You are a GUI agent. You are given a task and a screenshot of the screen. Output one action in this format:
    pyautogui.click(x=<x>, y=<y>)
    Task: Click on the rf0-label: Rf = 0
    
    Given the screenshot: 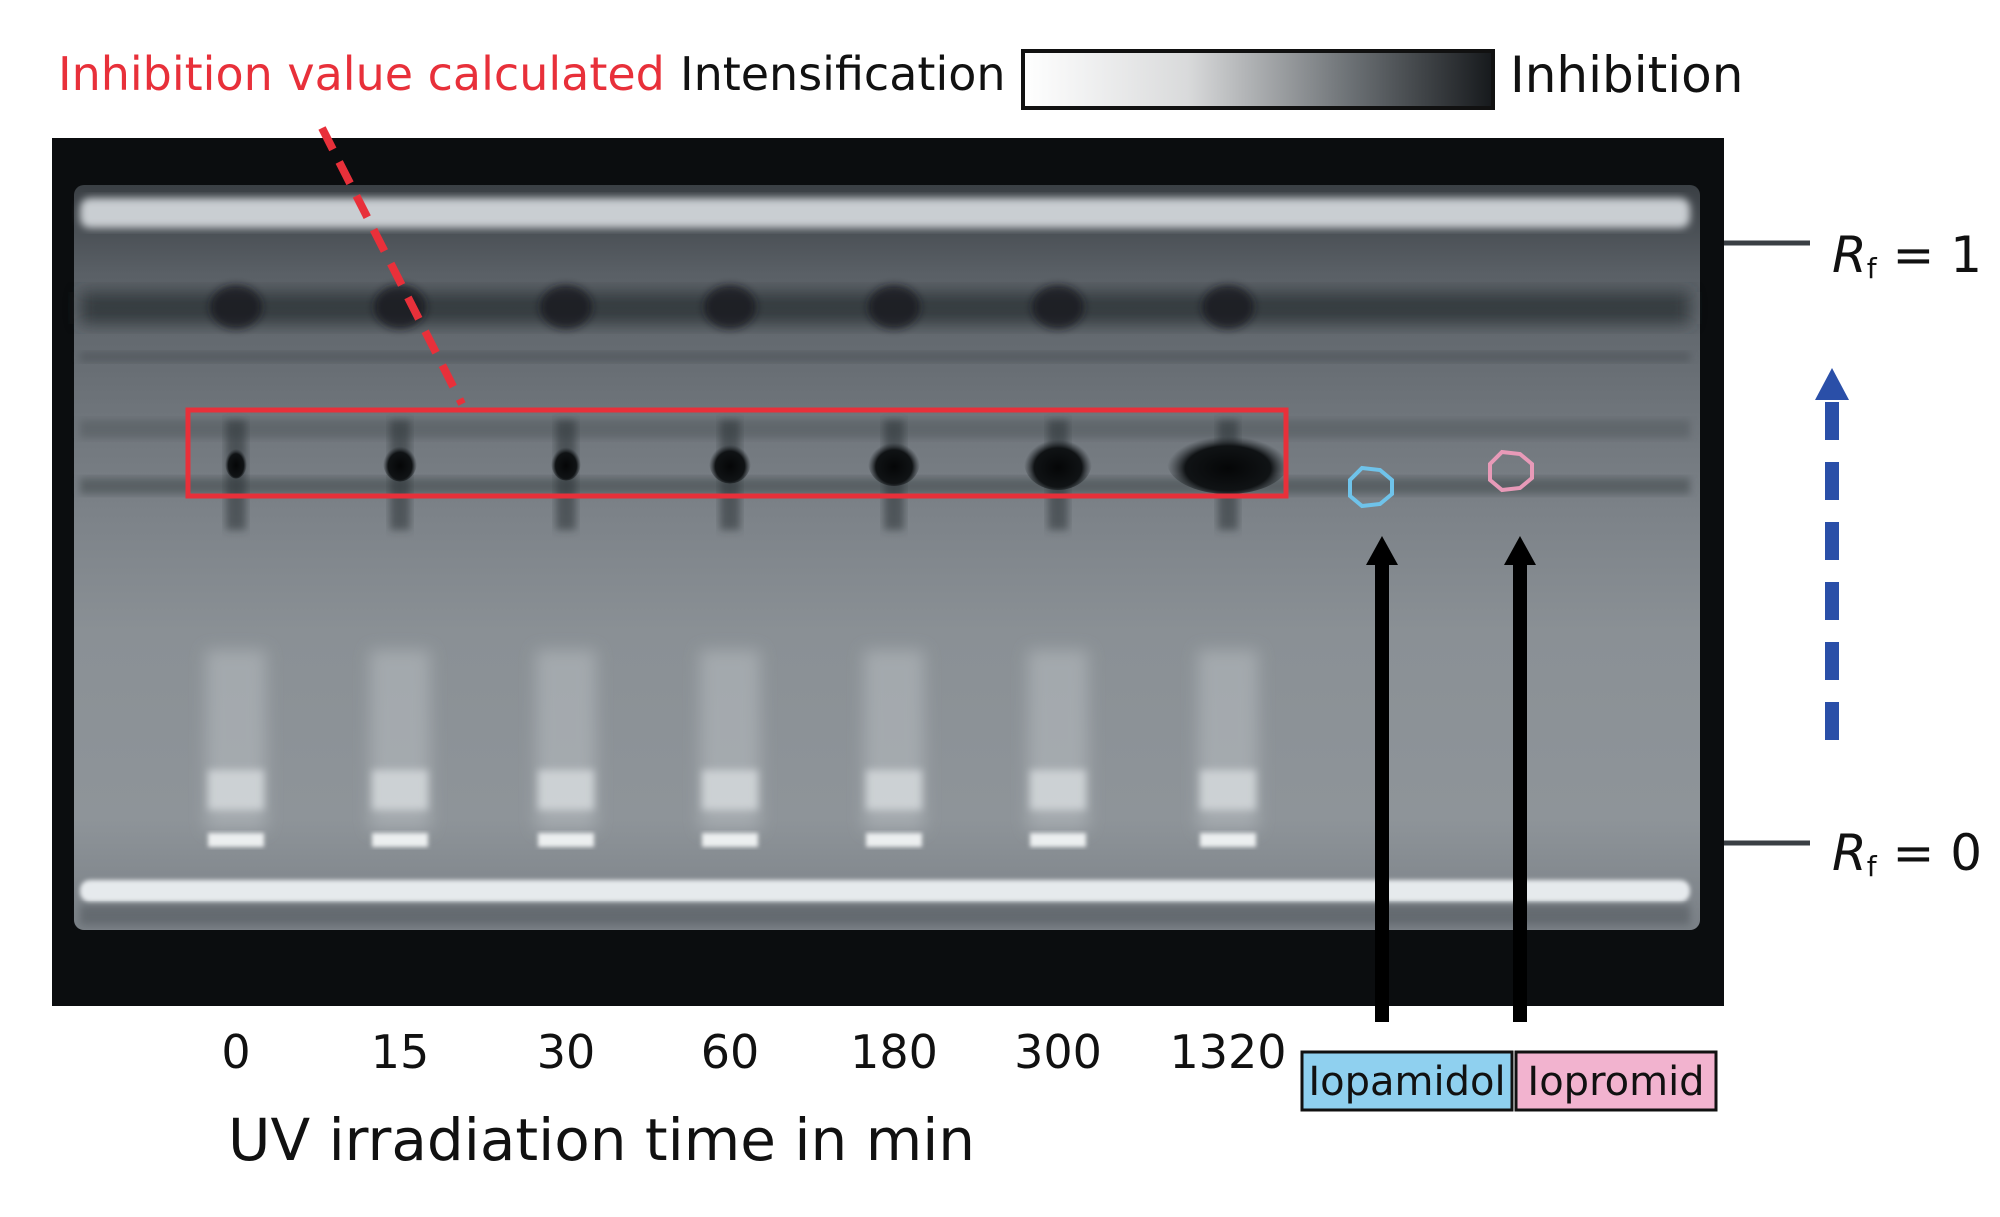 What is the action you would take?
    pyautogui.click(x=1907, y=853)
    